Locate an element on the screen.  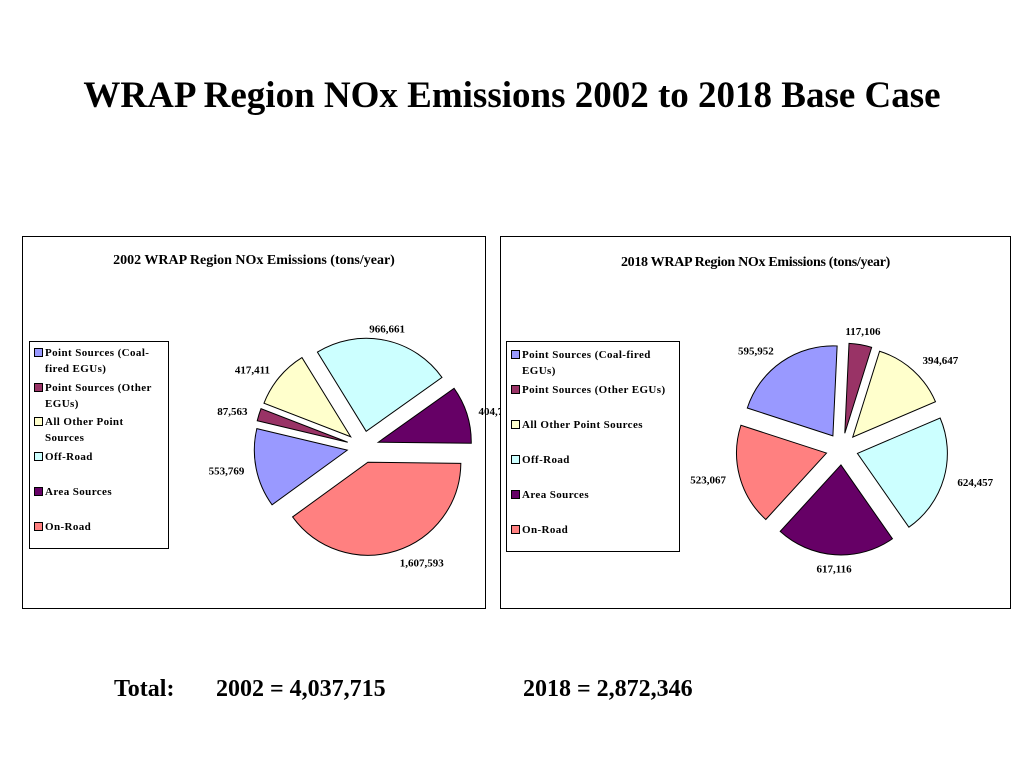
data-label: 394,647 is located at coordinates (940, 361).